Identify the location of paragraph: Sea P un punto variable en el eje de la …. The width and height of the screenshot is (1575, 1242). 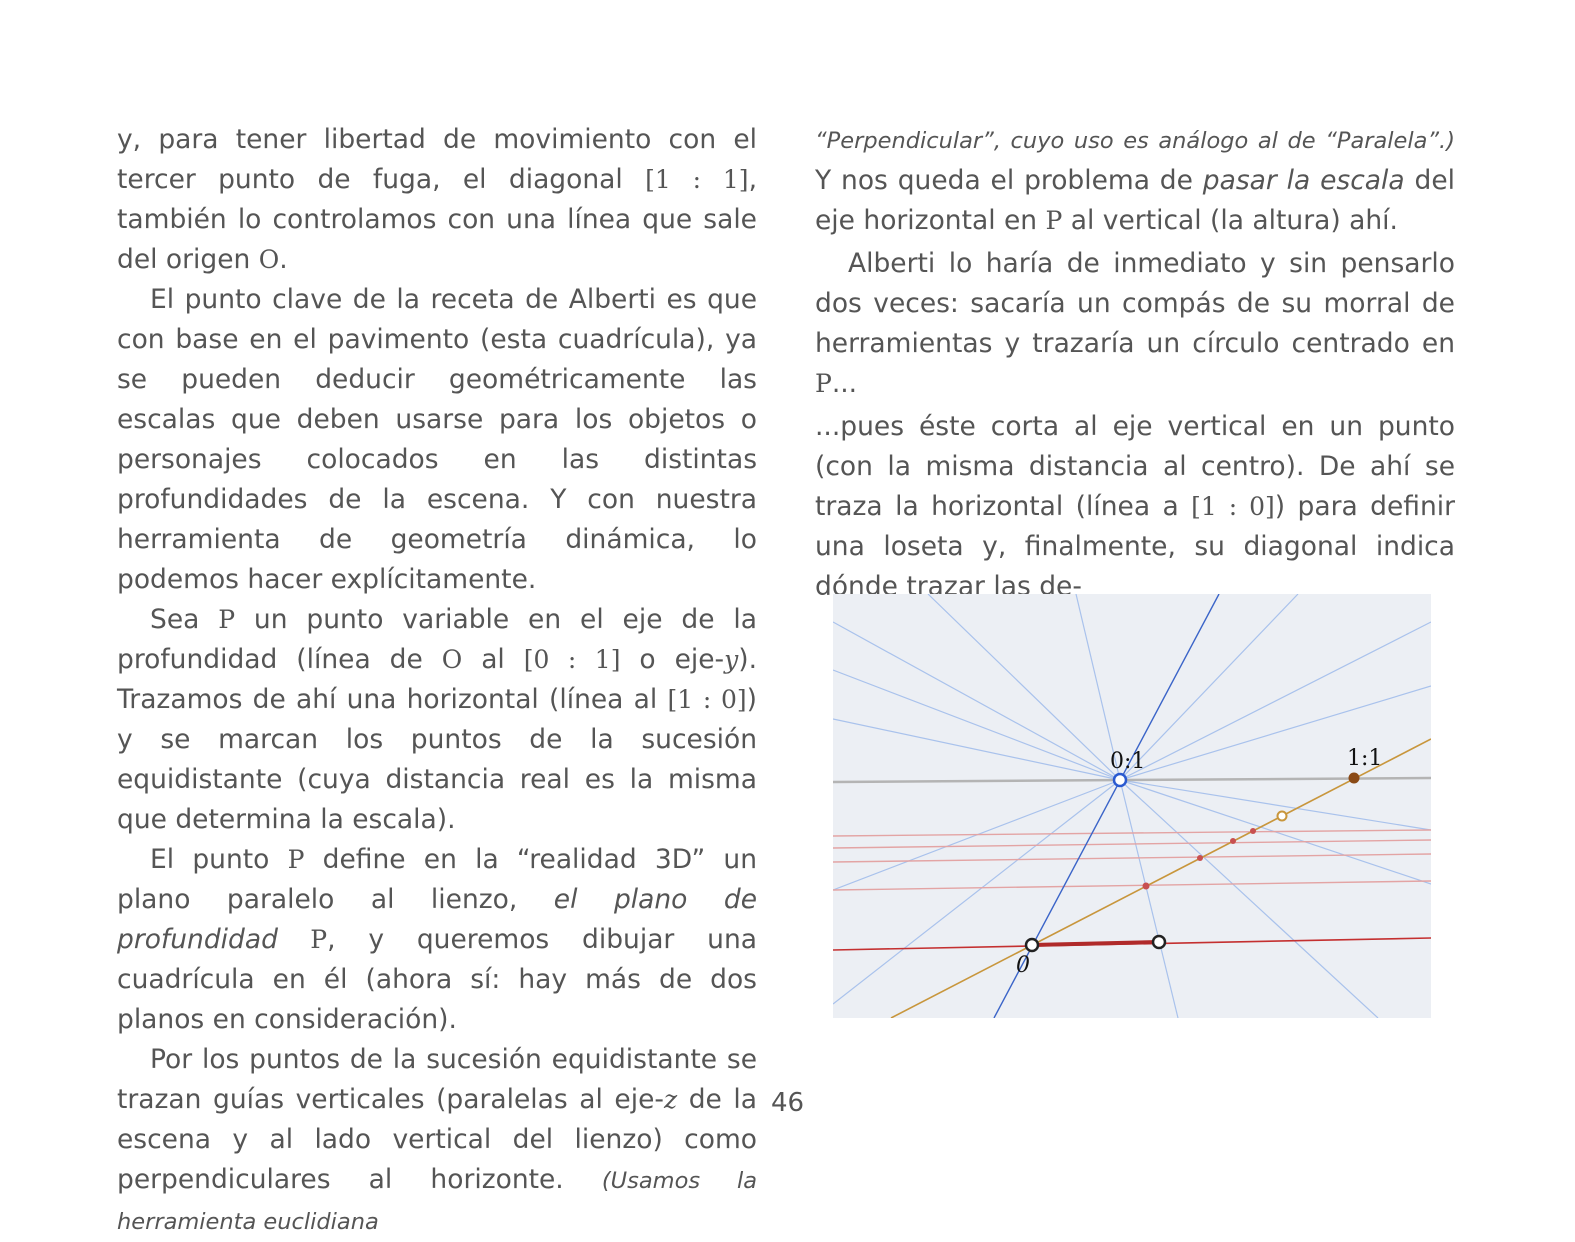
(437, 719).